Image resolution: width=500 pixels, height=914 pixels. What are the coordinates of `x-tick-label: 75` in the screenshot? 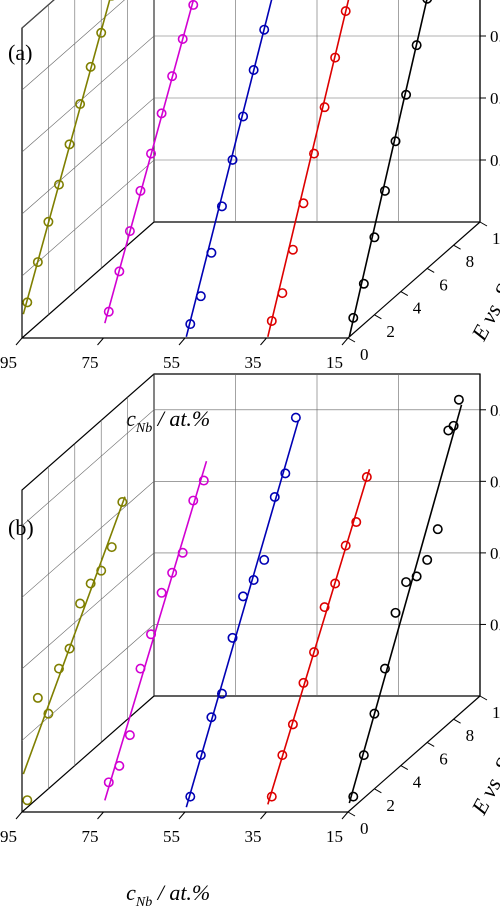 It's located at (90, 836).